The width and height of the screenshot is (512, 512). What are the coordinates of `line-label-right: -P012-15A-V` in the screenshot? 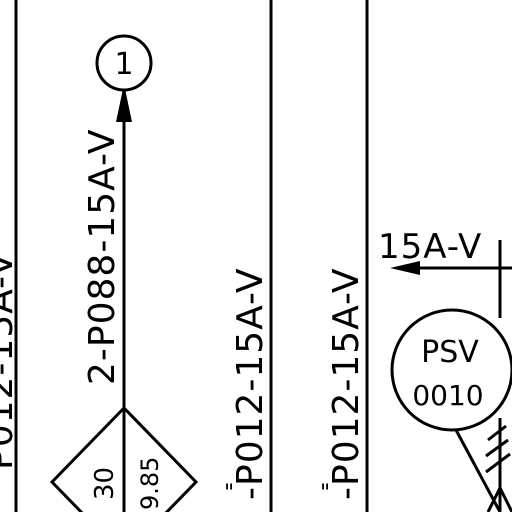 It's located at (346, 383).